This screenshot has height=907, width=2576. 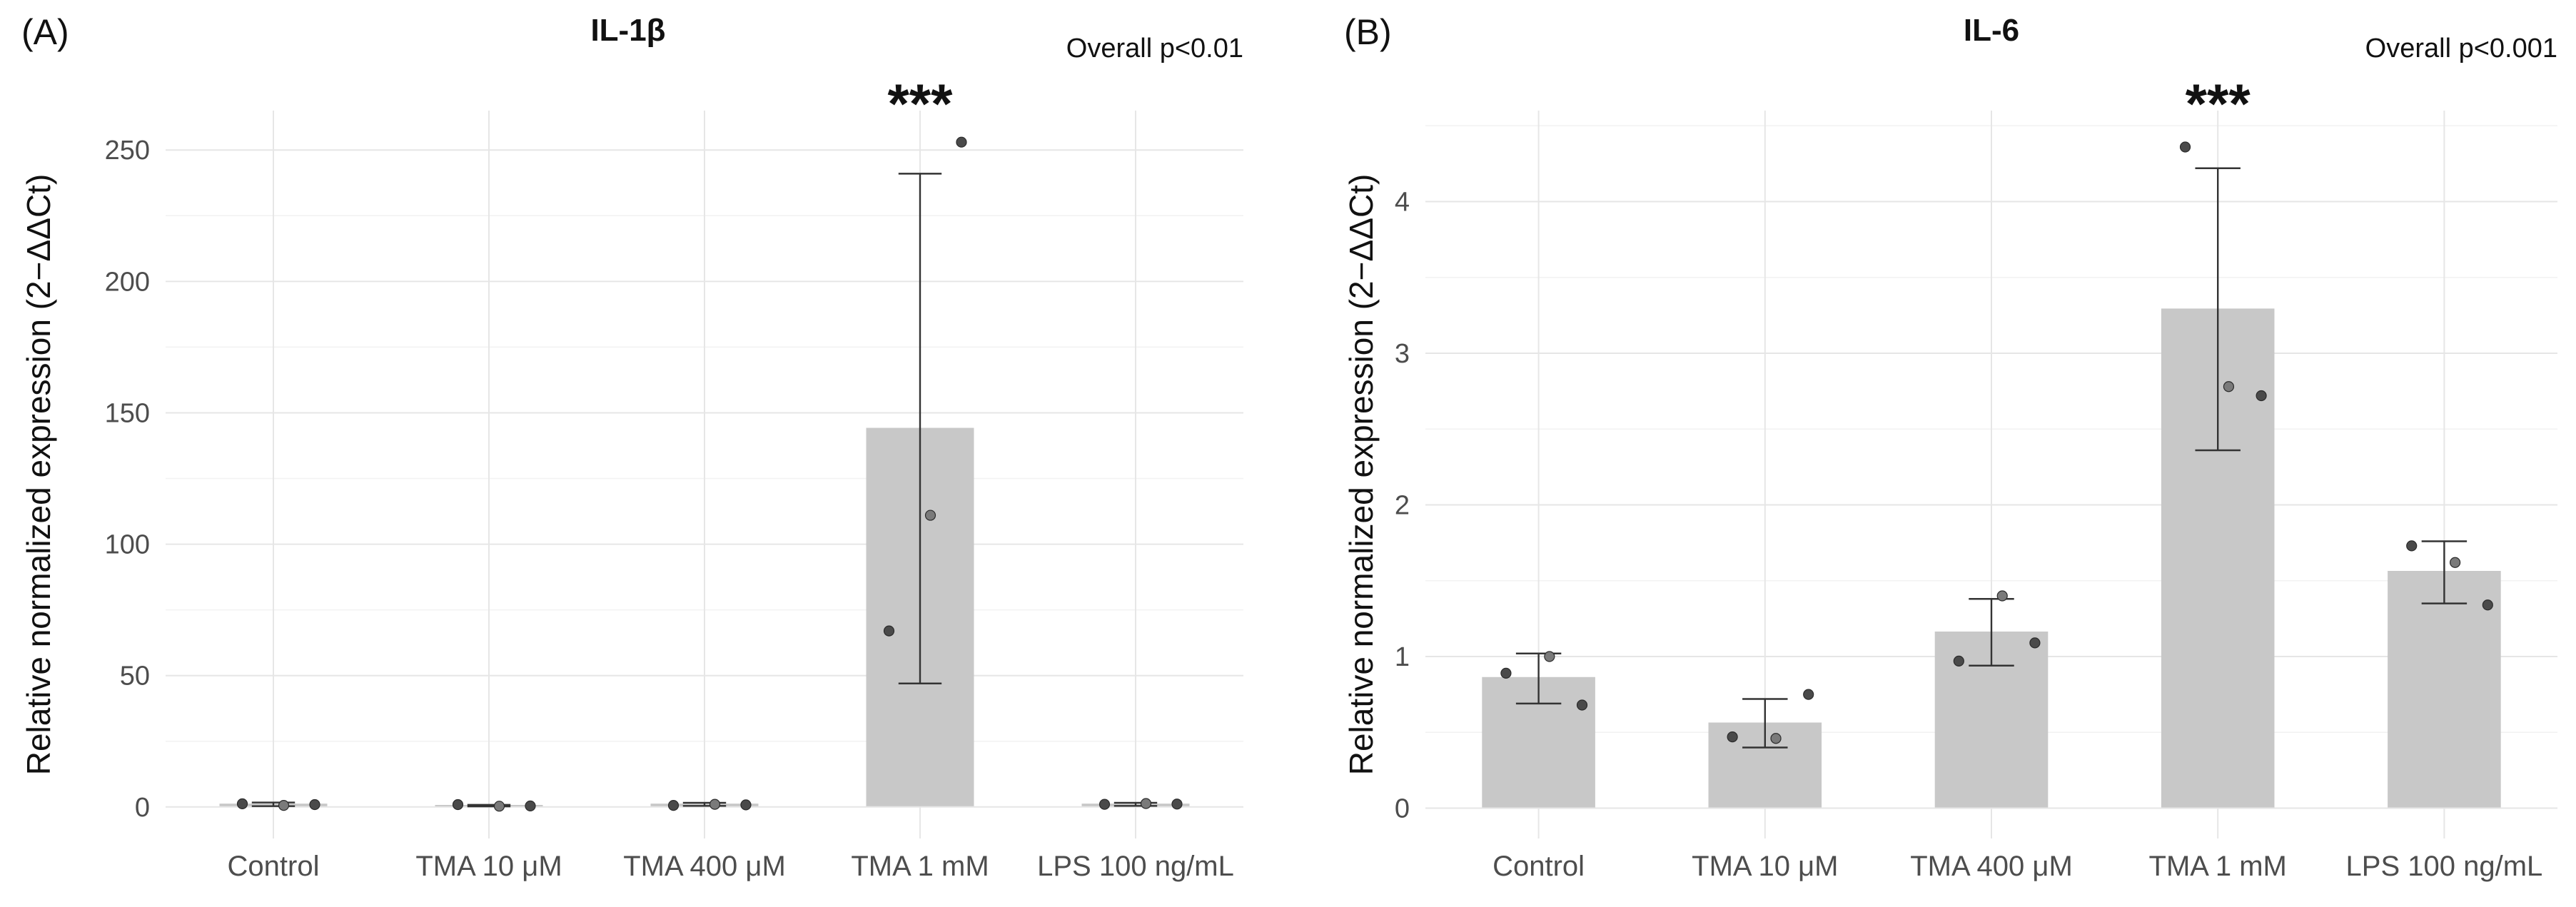 What do you see at coordinates (2444, 689) in the screenshot?
I see `bar` at bounding box center [2444, 689].